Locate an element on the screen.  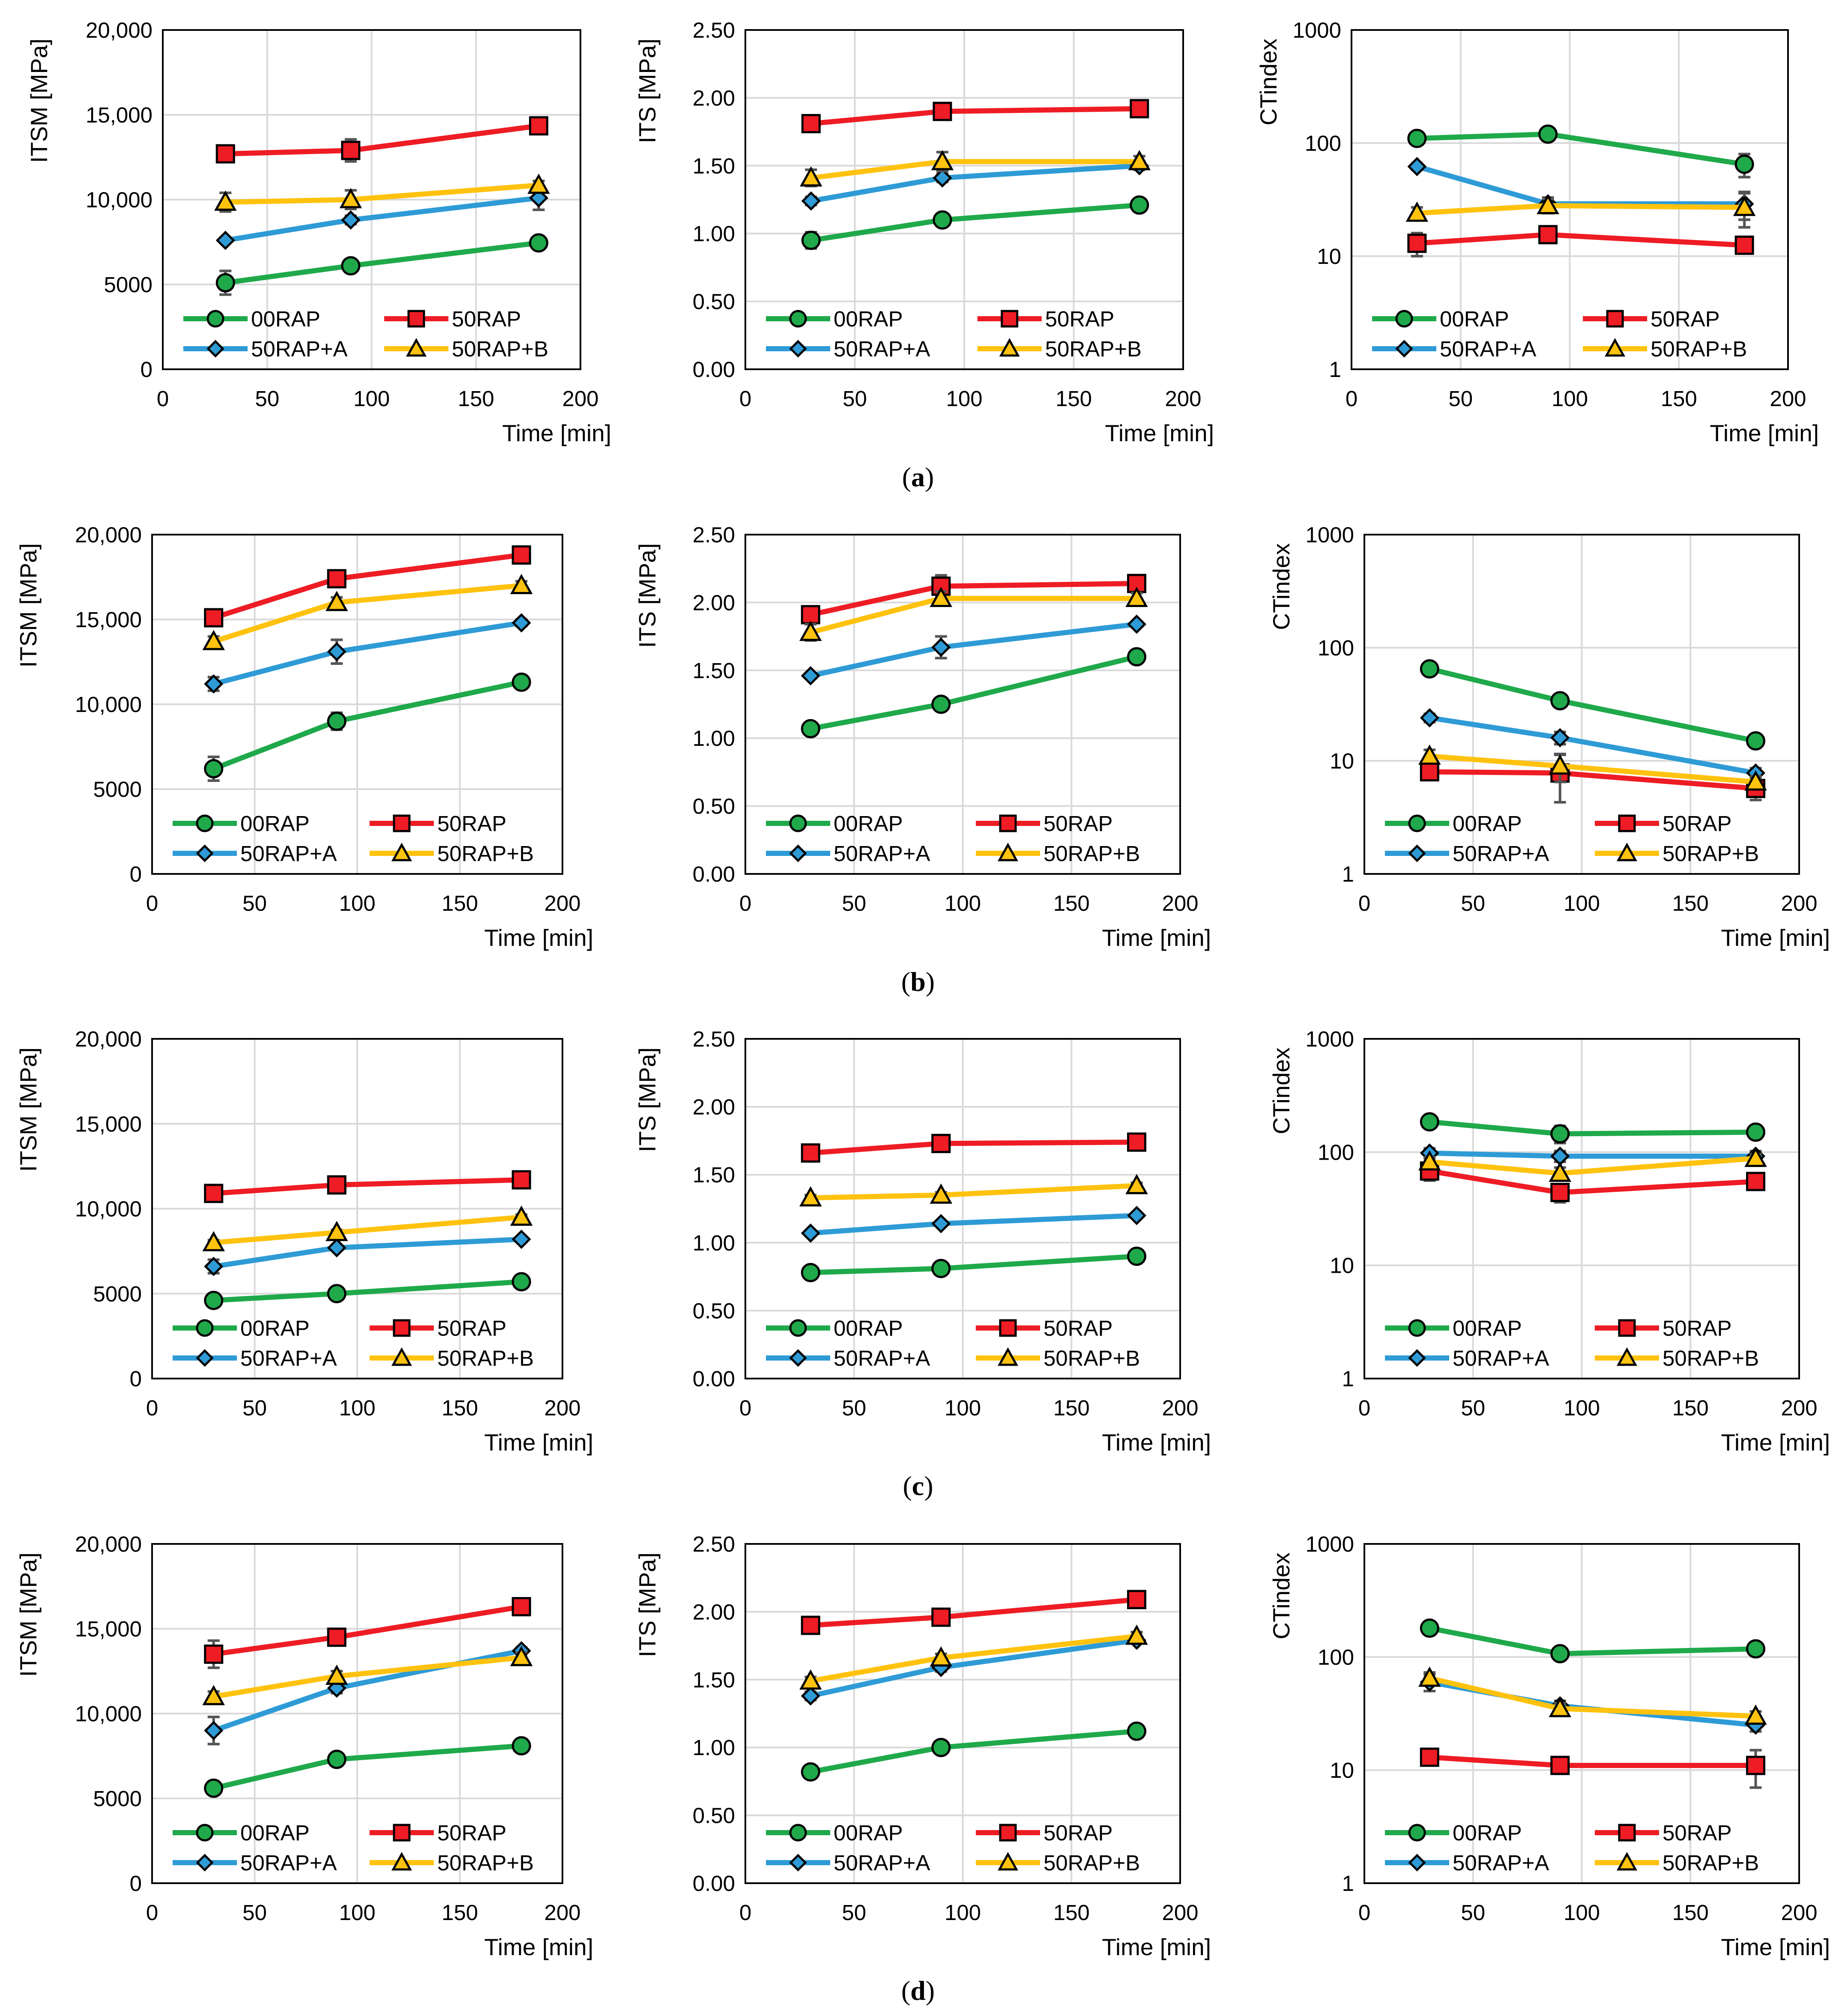
legend: 00RAP 50RAP 50RAP+A 50RAP+B is located at coordinates (953, 1343).